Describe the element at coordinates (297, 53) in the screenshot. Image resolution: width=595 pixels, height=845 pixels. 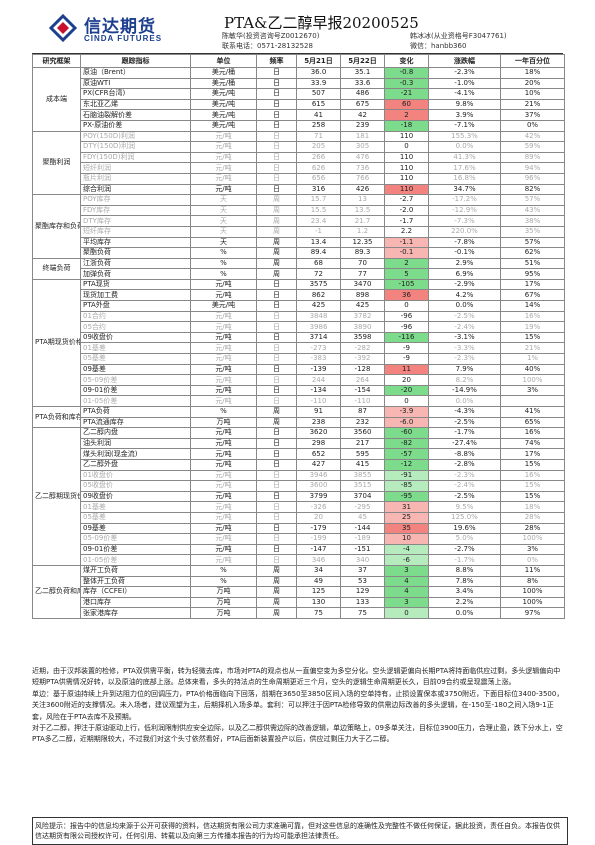
I see `header-divider` at that location.